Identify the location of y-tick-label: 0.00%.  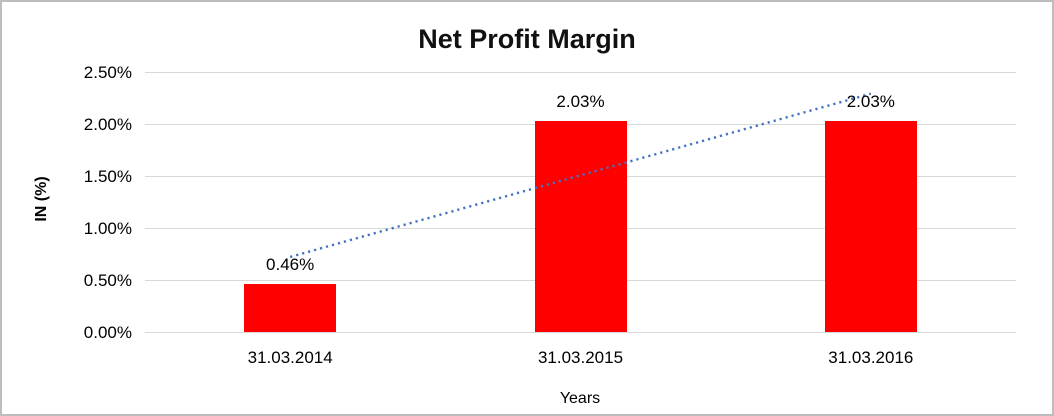
(107, 332).